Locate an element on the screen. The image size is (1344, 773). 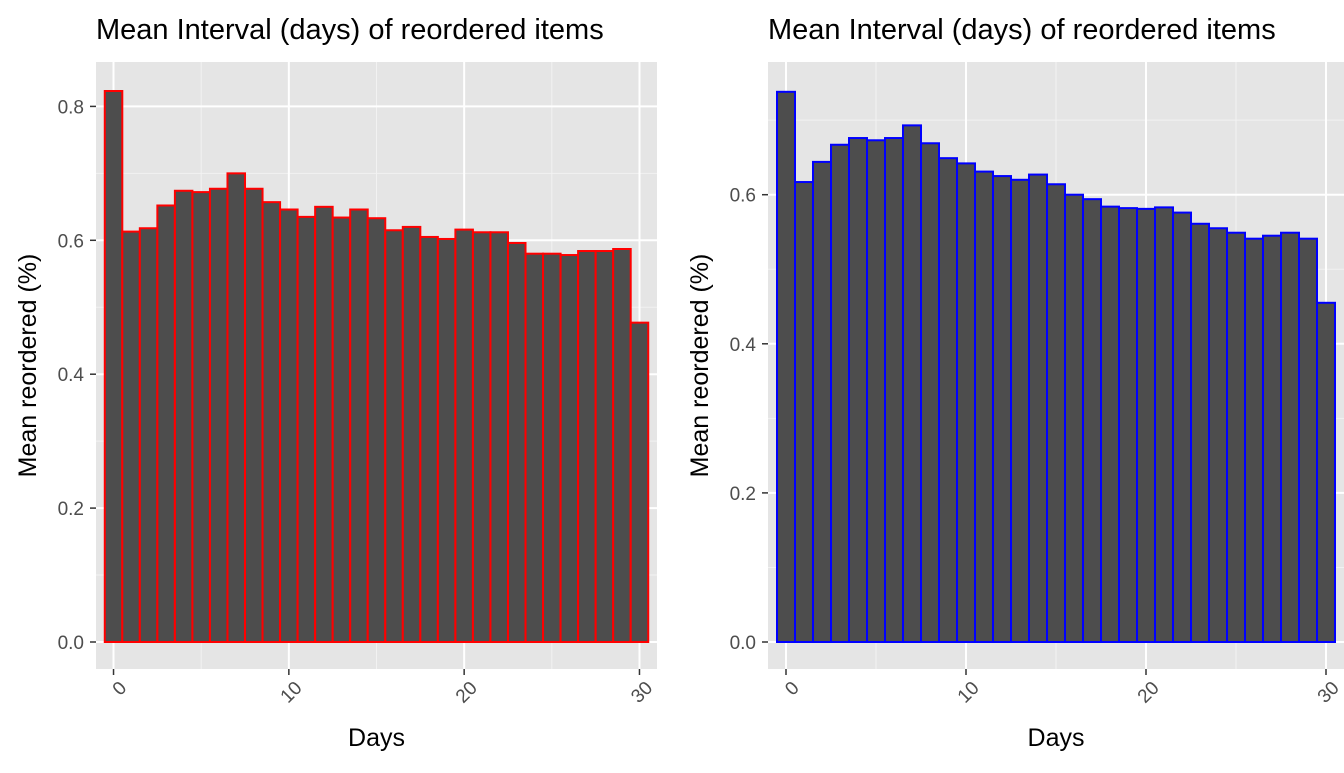
y-tick-label: 0.8 is located at coordinates (71, 107).